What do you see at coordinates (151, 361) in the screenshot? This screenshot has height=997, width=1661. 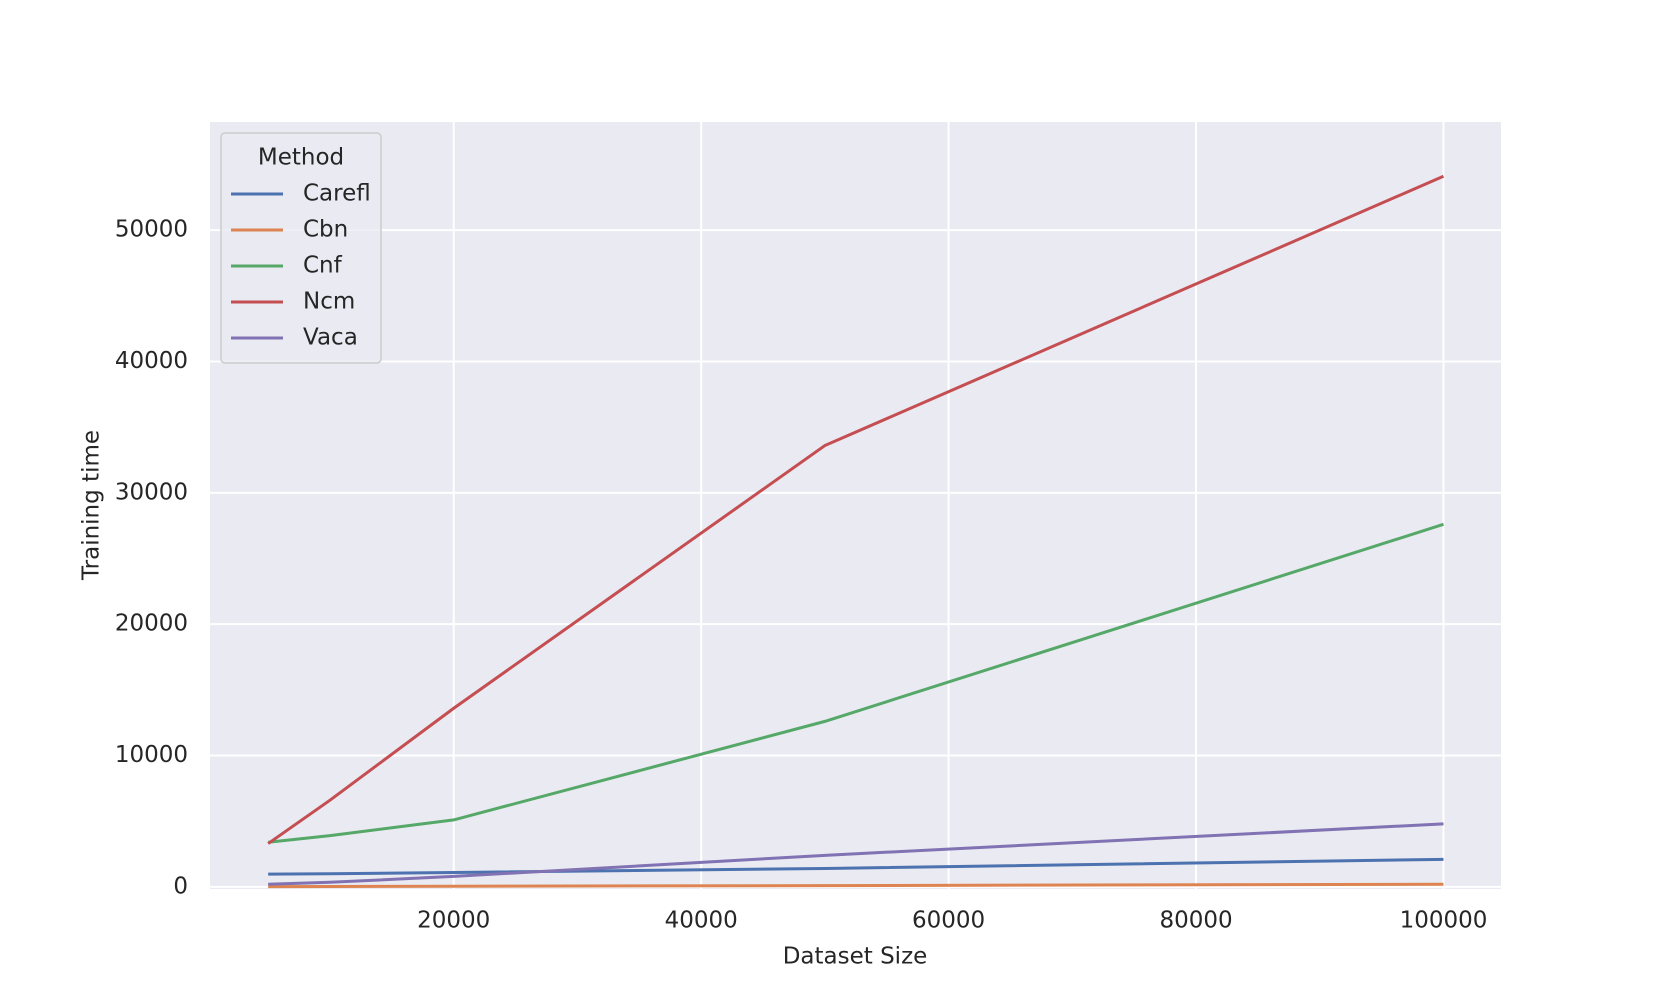 I see `y-tick-label: 40000` at bounding box center [151, 361].